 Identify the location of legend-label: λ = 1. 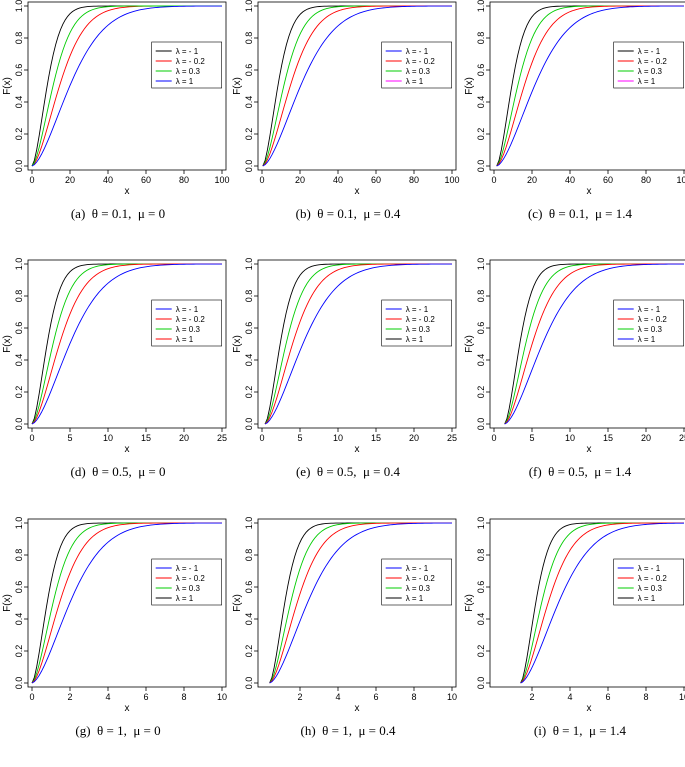
(647, 81).